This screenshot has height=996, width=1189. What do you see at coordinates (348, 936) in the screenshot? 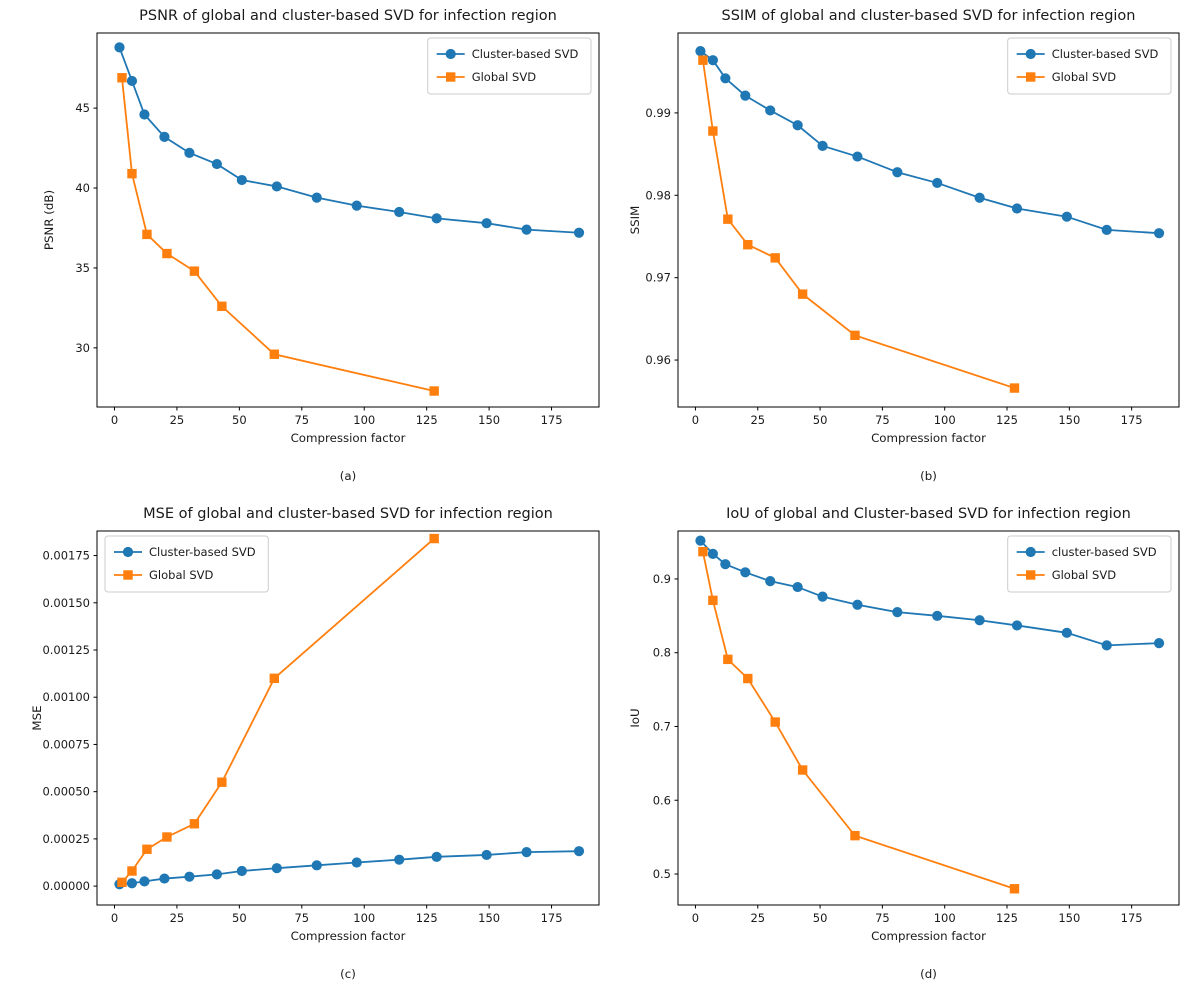
I see `chart-c-xlabel: Compression factor` at bounding box center [348, 936].